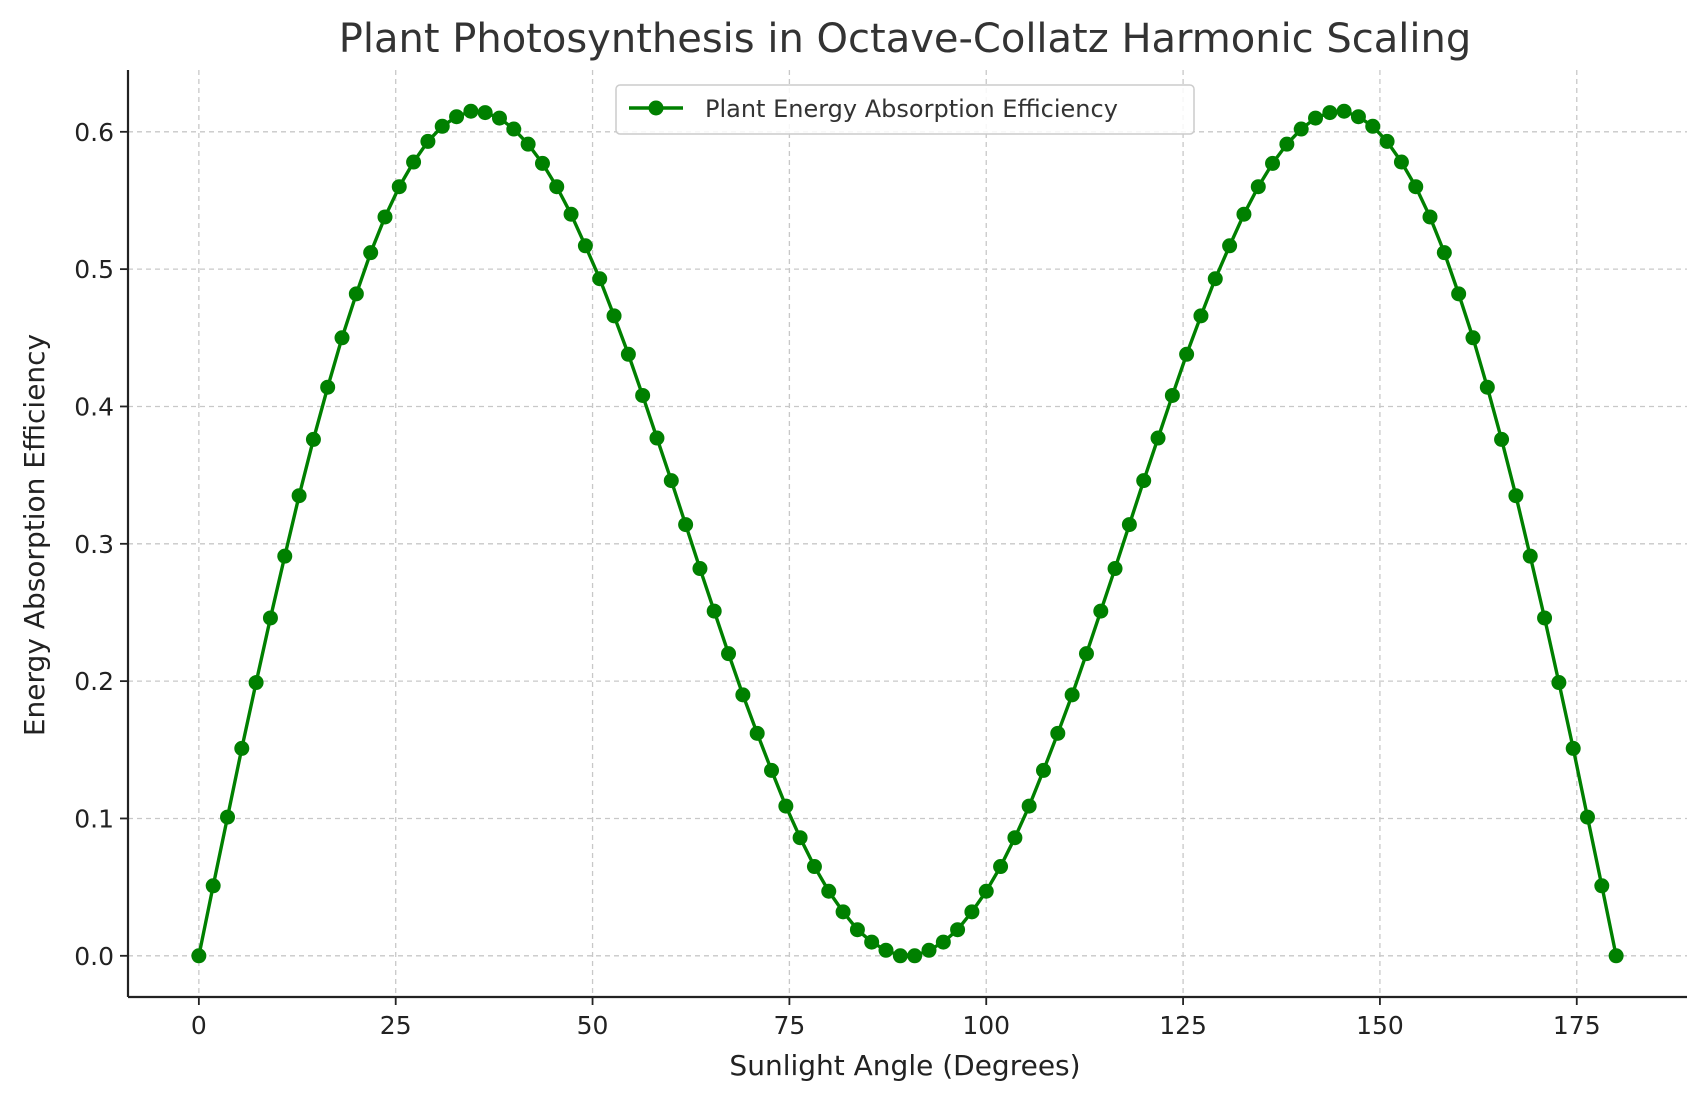  What do you see at coordinates (1183, 1025) in the screenshot?
I see `x-tick-label: 125` at bounding box center [1183, 1025].